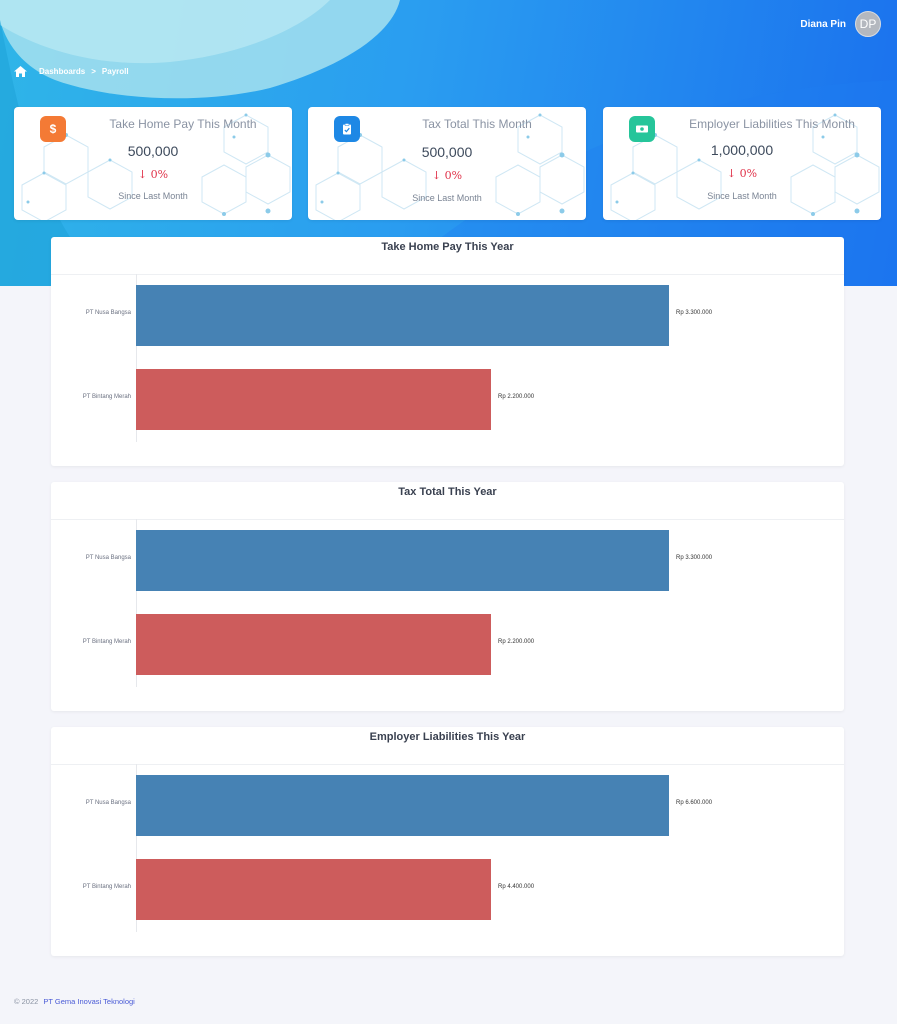 This screenshot has width=897, height=1024. I want to click on footer-copyright: © 2022, so click(26, 1001).